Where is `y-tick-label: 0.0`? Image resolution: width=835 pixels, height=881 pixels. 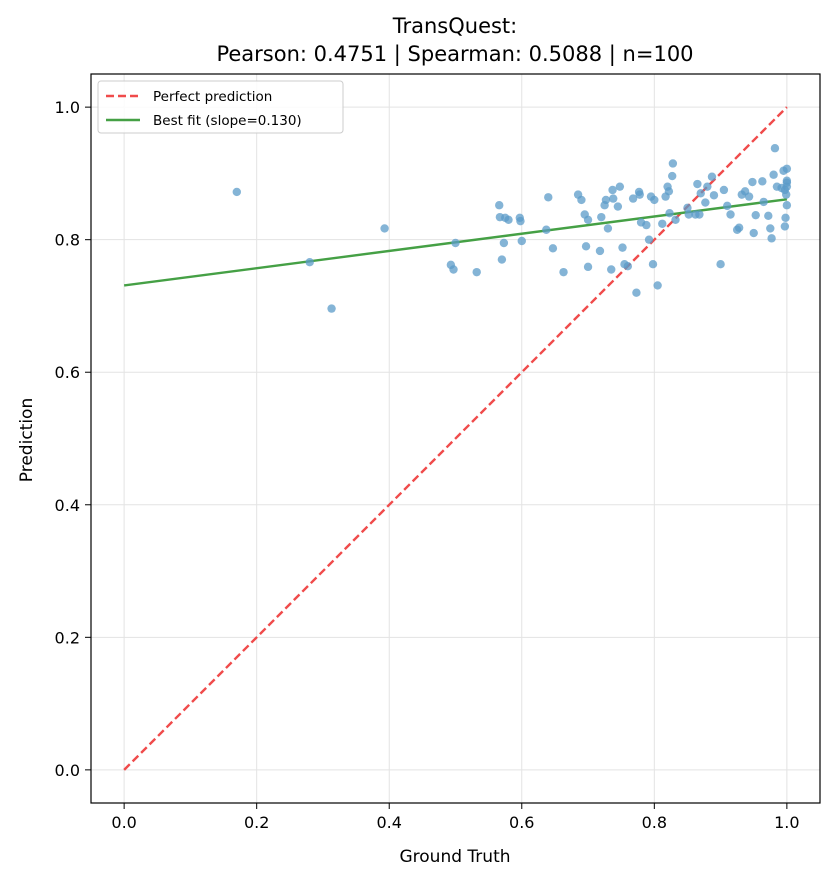
y-tick-label: 0.0 is located at coordinates (67, 770).